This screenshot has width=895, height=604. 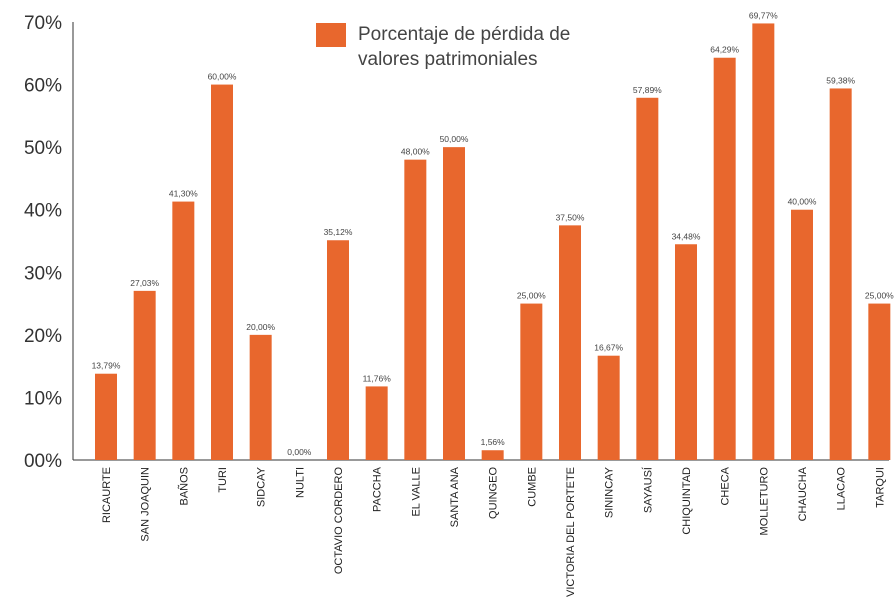 I want to click on x-tick-label: TARQUI, so click(x=880, y=487).